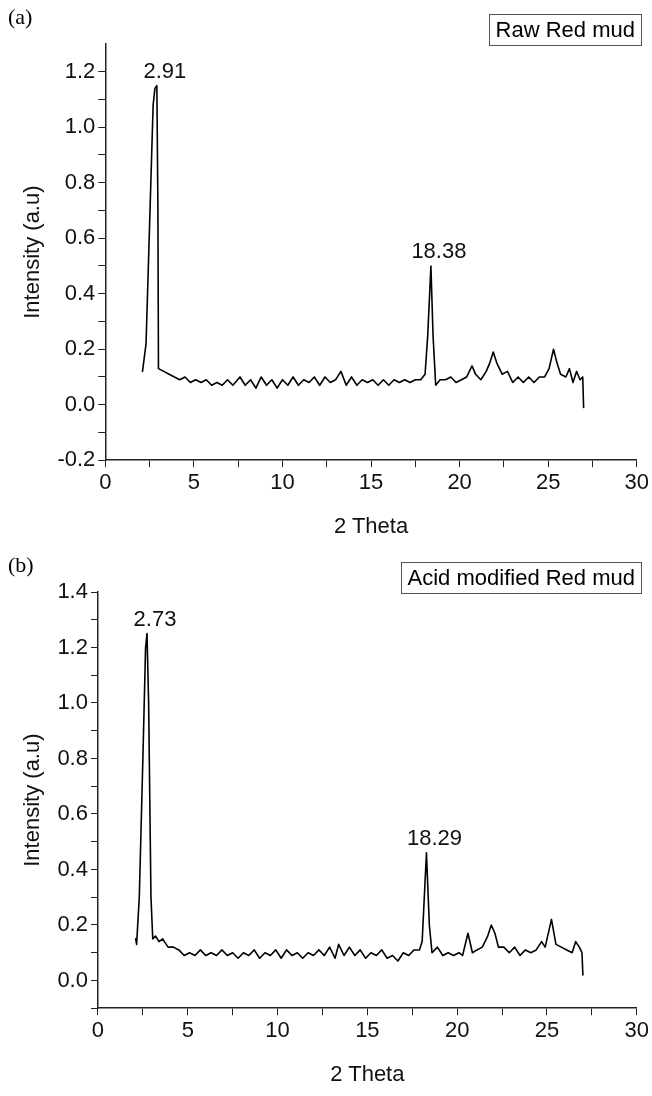 The width and height of the screenshot is (652, 1096). What do you see at coordinates (72, 591) in the screenshot?
I see `y-tick-label: 1.4` at bounding box center [72, 591].